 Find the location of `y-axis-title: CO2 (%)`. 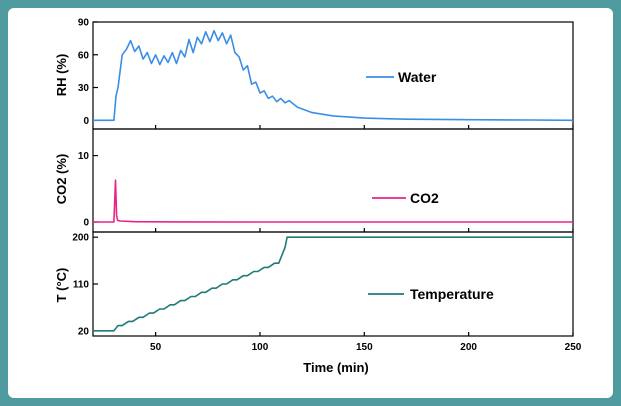

y-axis-title: CO2 (%) is located at coordinates (61, 179).